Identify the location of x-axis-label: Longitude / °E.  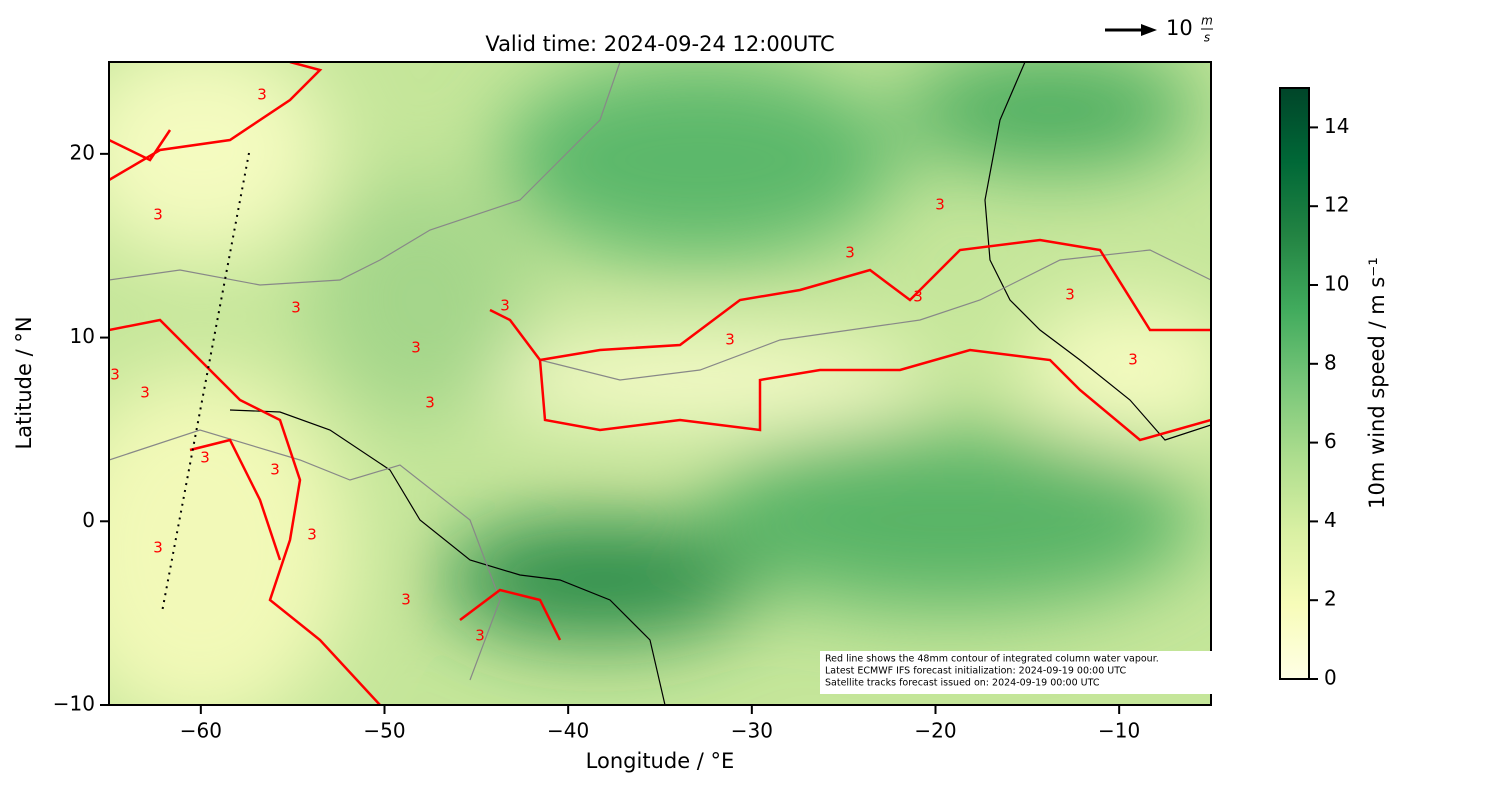
(660, 761).